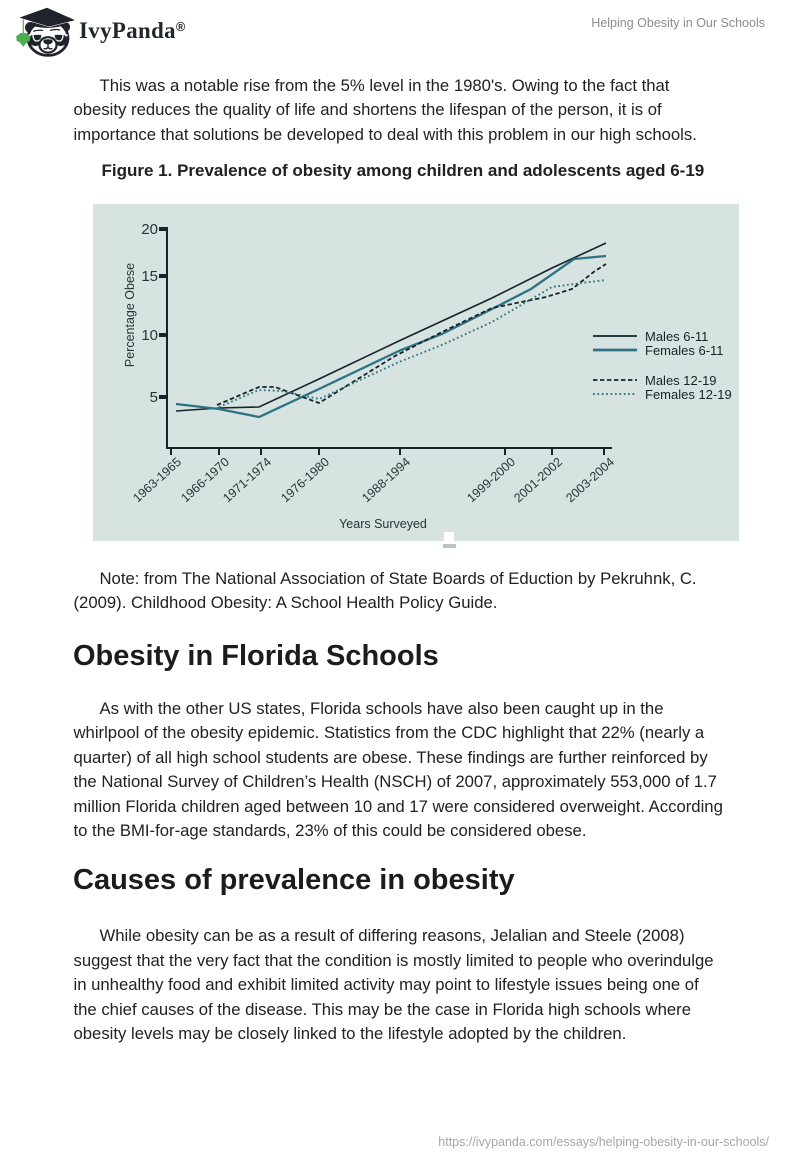 This screenshot has height=1160, width=800. I want to click on svg-text: 20, so click(149, 229).